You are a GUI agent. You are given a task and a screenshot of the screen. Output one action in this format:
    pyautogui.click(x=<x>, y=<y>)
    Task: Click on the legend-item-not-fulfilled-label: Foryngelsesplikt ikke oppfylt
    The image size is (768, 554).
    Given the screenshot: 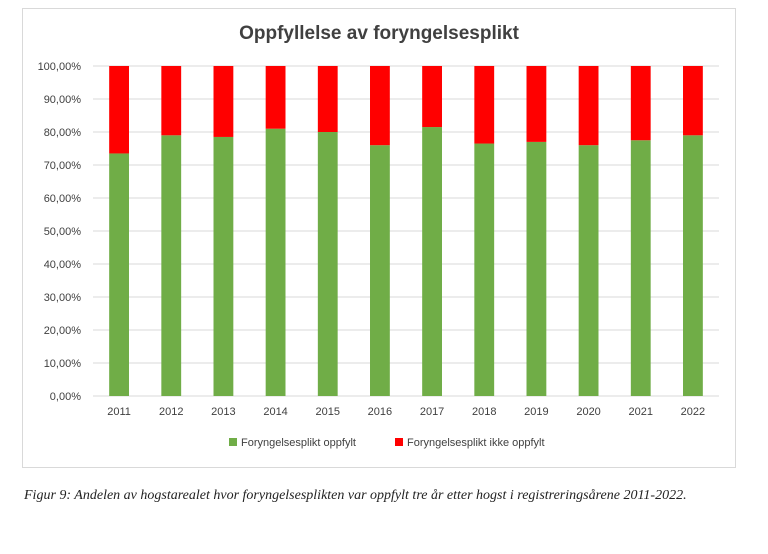 What is the action you would take?
    pyautogui.click(x=476, y=443)
    